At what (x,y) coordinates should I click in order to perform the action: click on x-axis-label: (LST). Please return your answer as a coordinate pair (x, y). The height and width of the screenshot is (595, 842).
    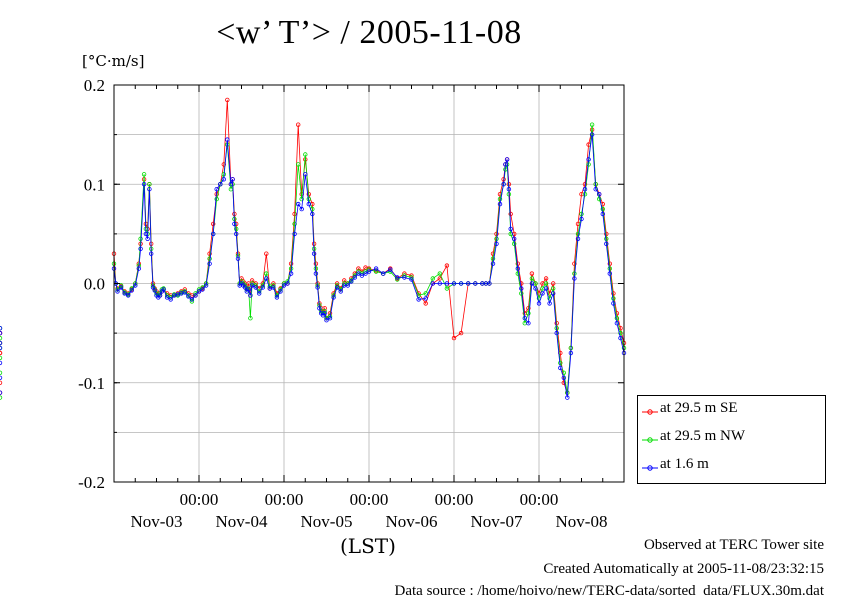
    Looking at the image, I should click on (368, 546).